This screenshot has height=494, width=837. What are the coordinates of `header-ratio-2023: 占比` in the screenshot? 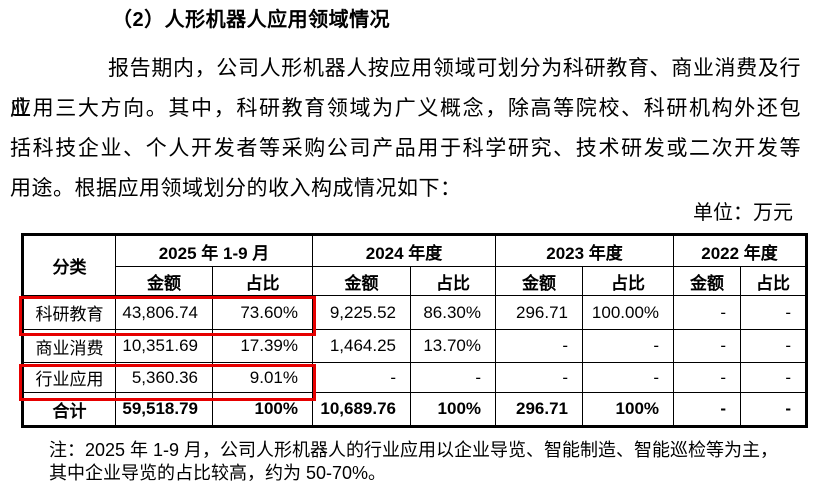 It's located at (628, 281).